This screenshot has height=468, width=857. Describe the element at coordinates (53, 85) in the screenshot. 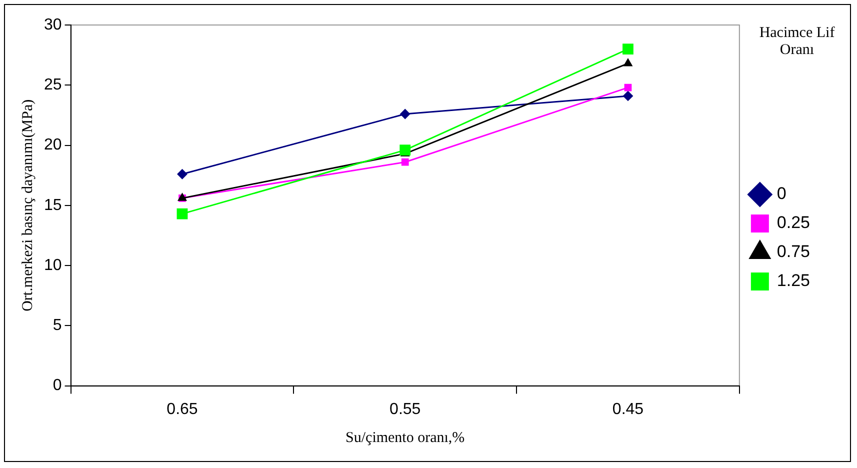

I see `y-tick-label: 25` at that location.